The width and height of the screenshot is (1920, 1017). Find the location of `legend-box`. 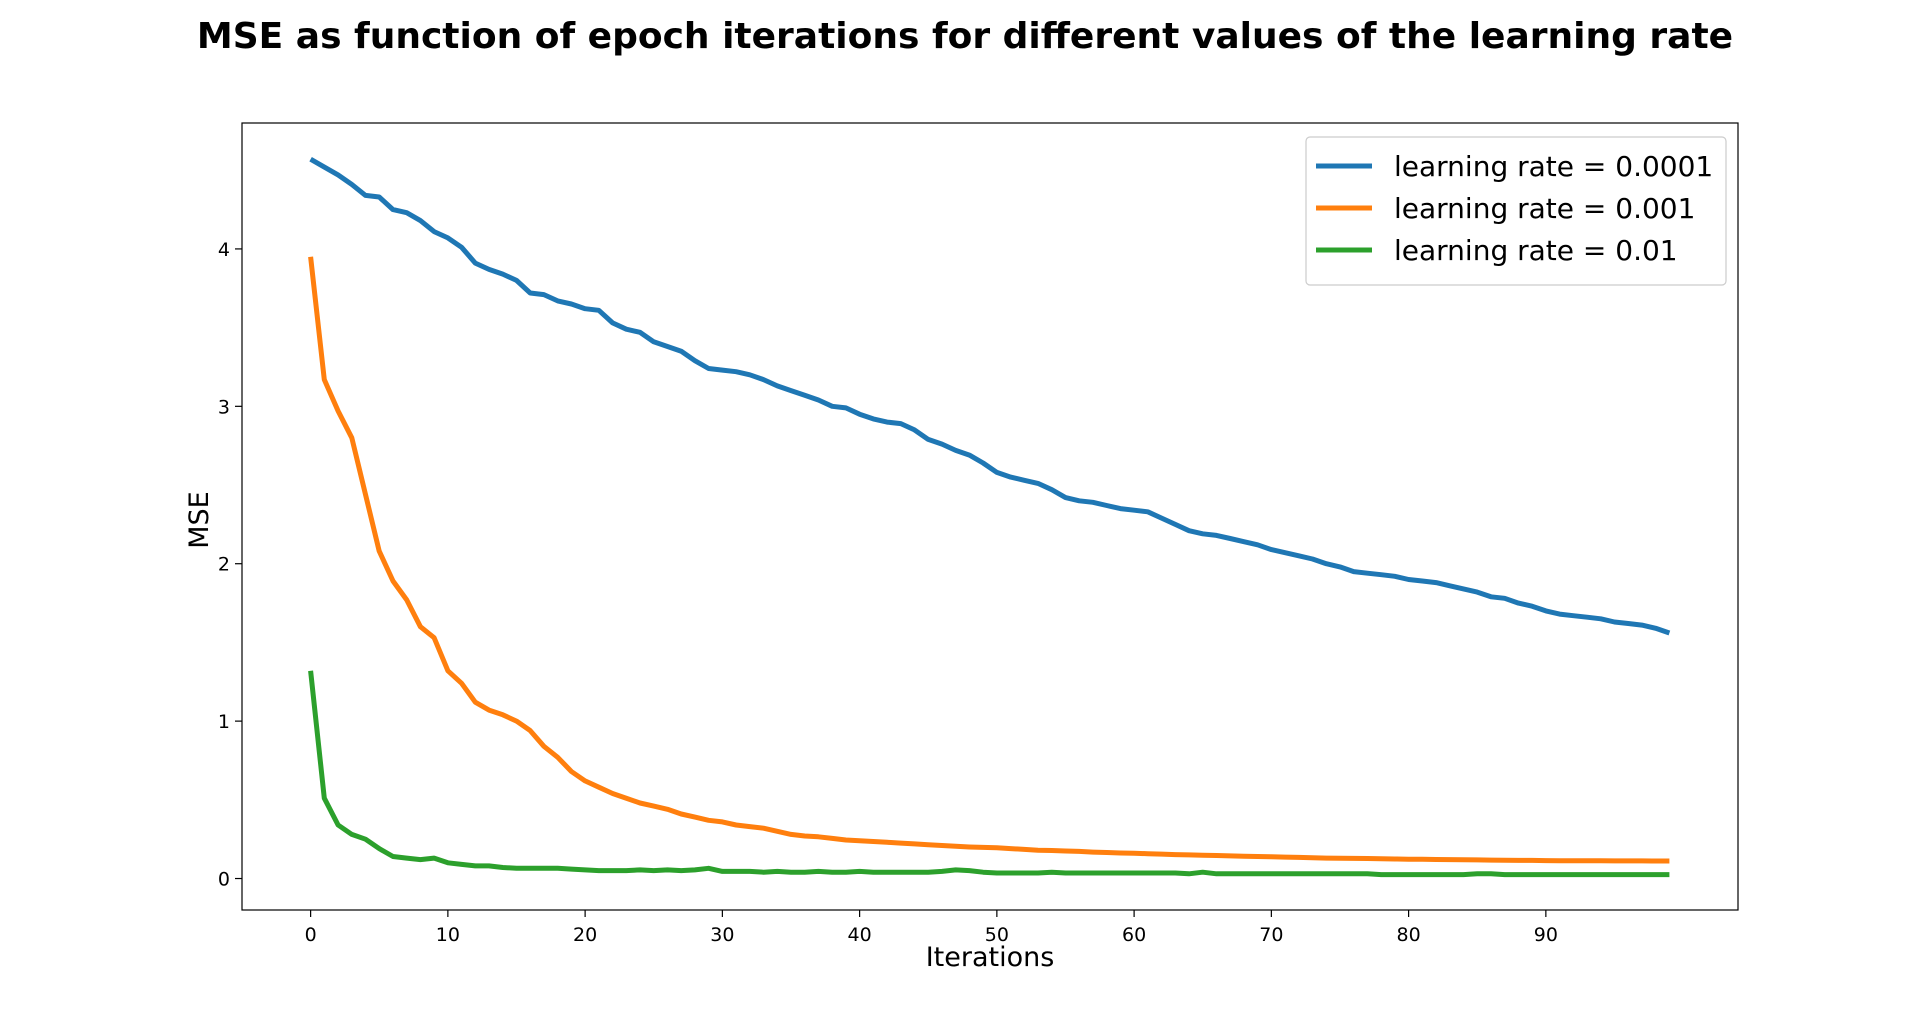

legend-box is located at coordinates (1516, 211).